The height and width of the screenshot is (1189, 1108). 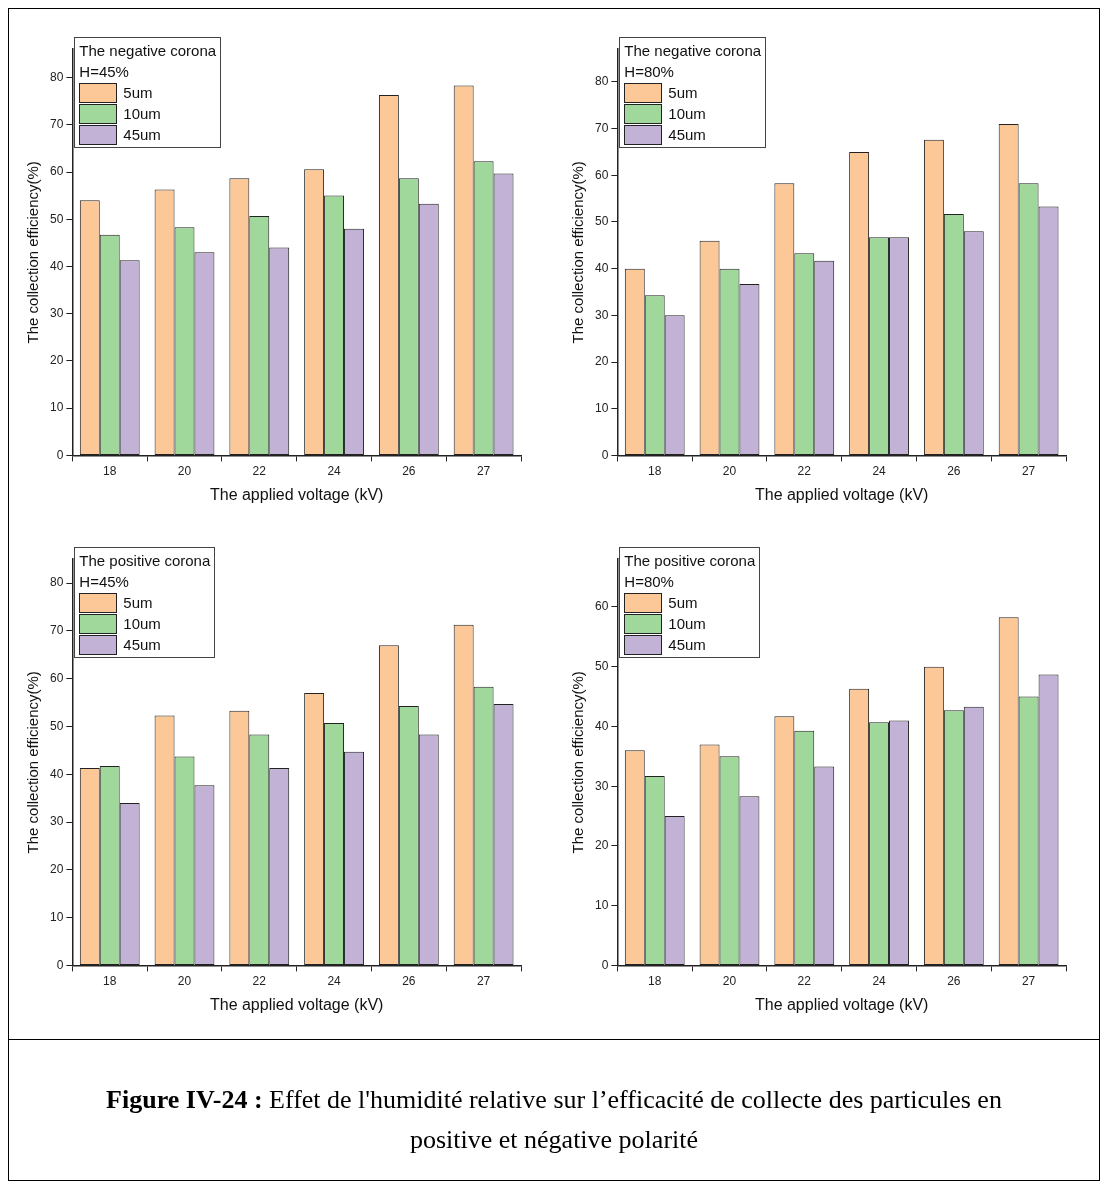 What do you see at coordinates (184, 1099) in the screenshot?
I see `text: Figure IV-24 :` at bounding box center [184, 1099].